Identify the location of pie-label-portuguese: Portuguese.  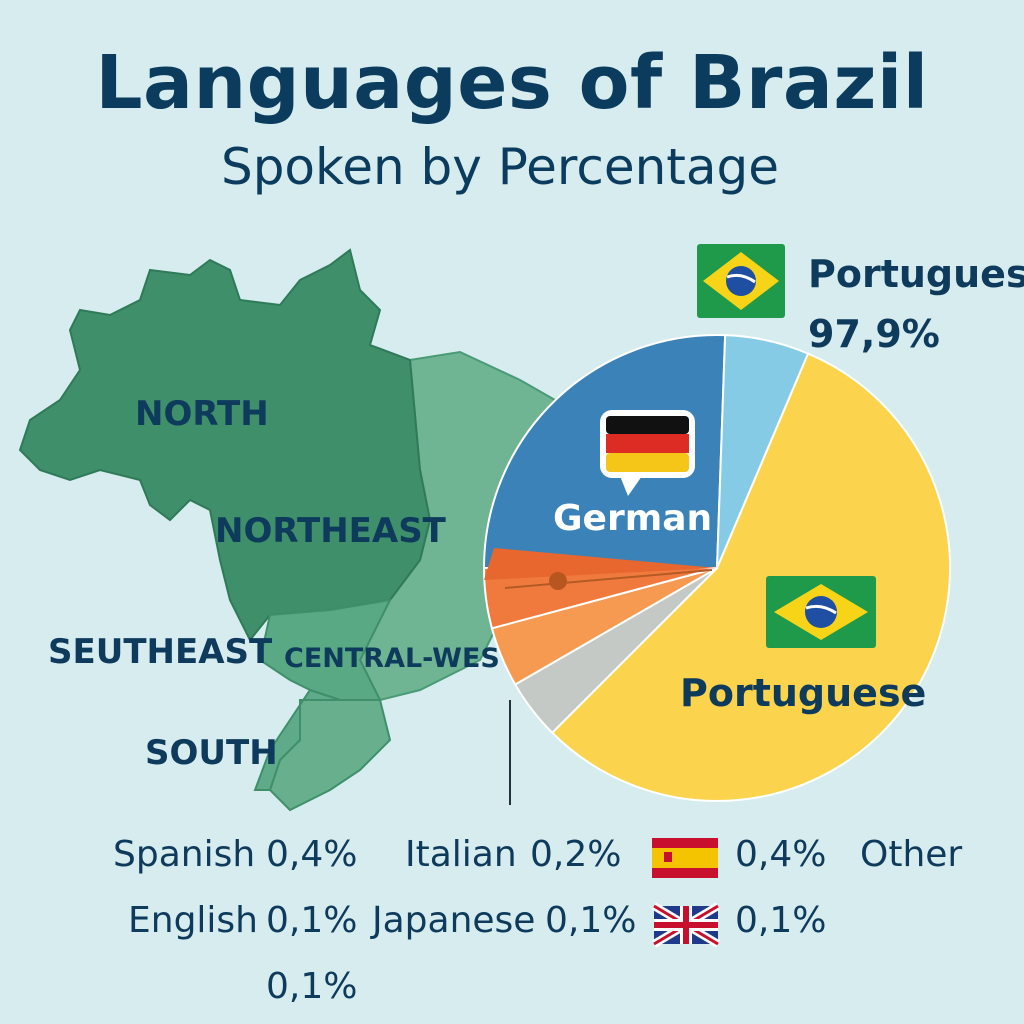
(803, 693).